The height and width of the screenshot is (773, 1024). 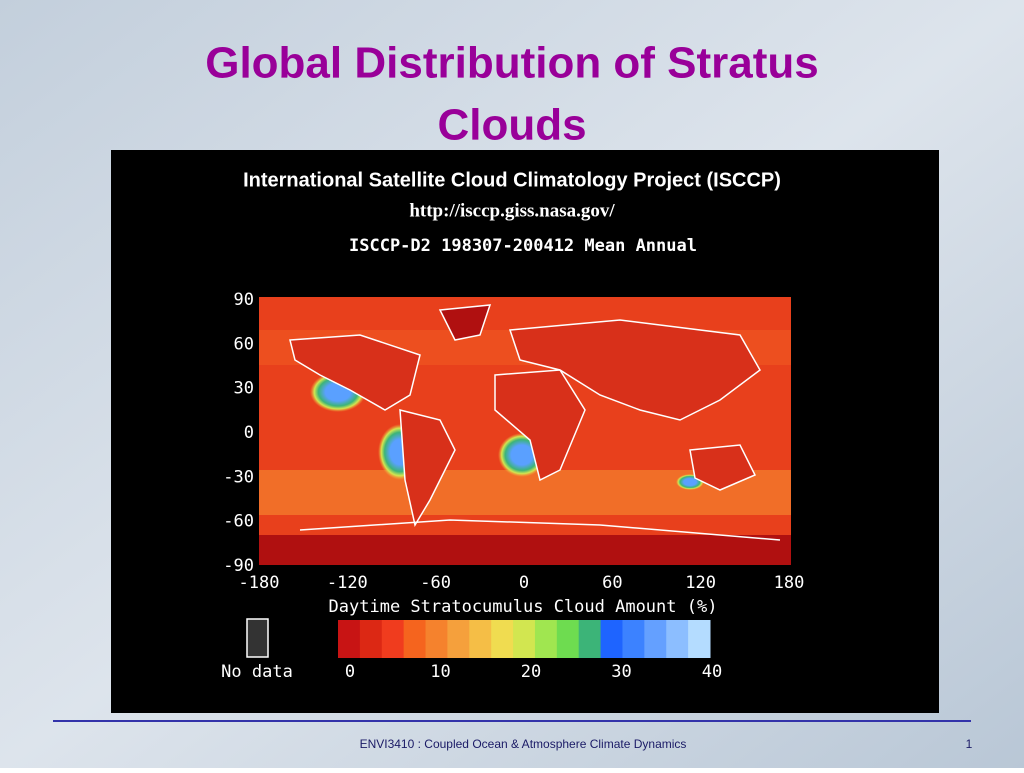 What do you see at coordinates (244, 300) in the screenshot?
I see `lat-tick-label: 90` at bounding box center [244, 300].